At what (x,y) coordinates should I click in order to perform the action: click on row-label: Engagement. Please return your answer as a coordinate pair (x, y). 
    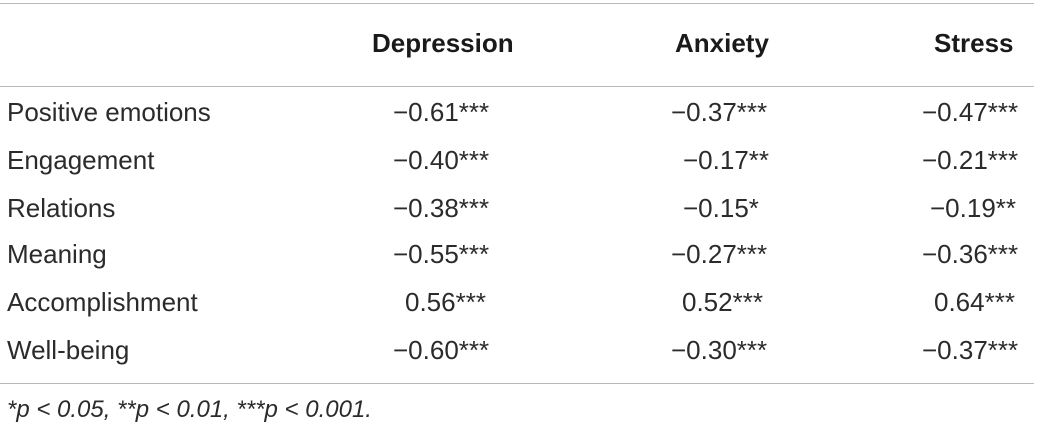
    Looking at the image, I should click on (81, 160).